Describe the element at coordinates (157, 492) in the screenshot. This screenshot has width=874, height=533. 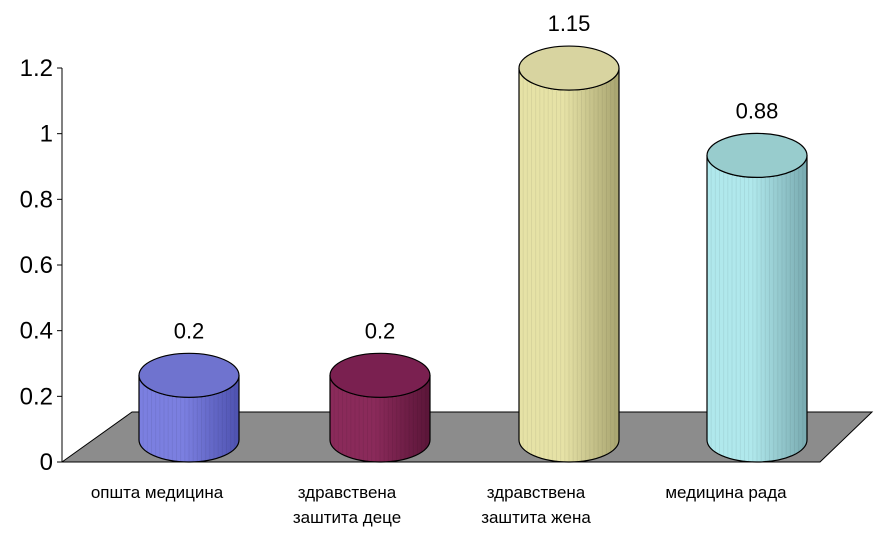
I see `category-label: општа медицина` at that location.